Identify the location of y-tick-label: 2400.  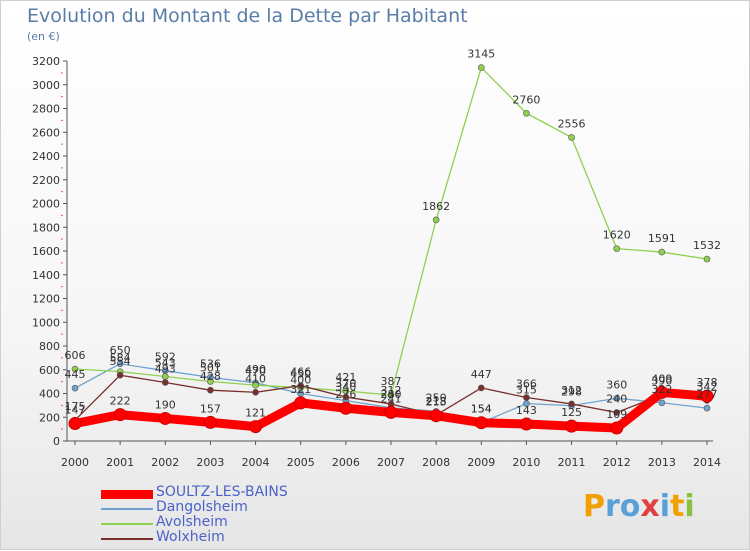
(46, 156).